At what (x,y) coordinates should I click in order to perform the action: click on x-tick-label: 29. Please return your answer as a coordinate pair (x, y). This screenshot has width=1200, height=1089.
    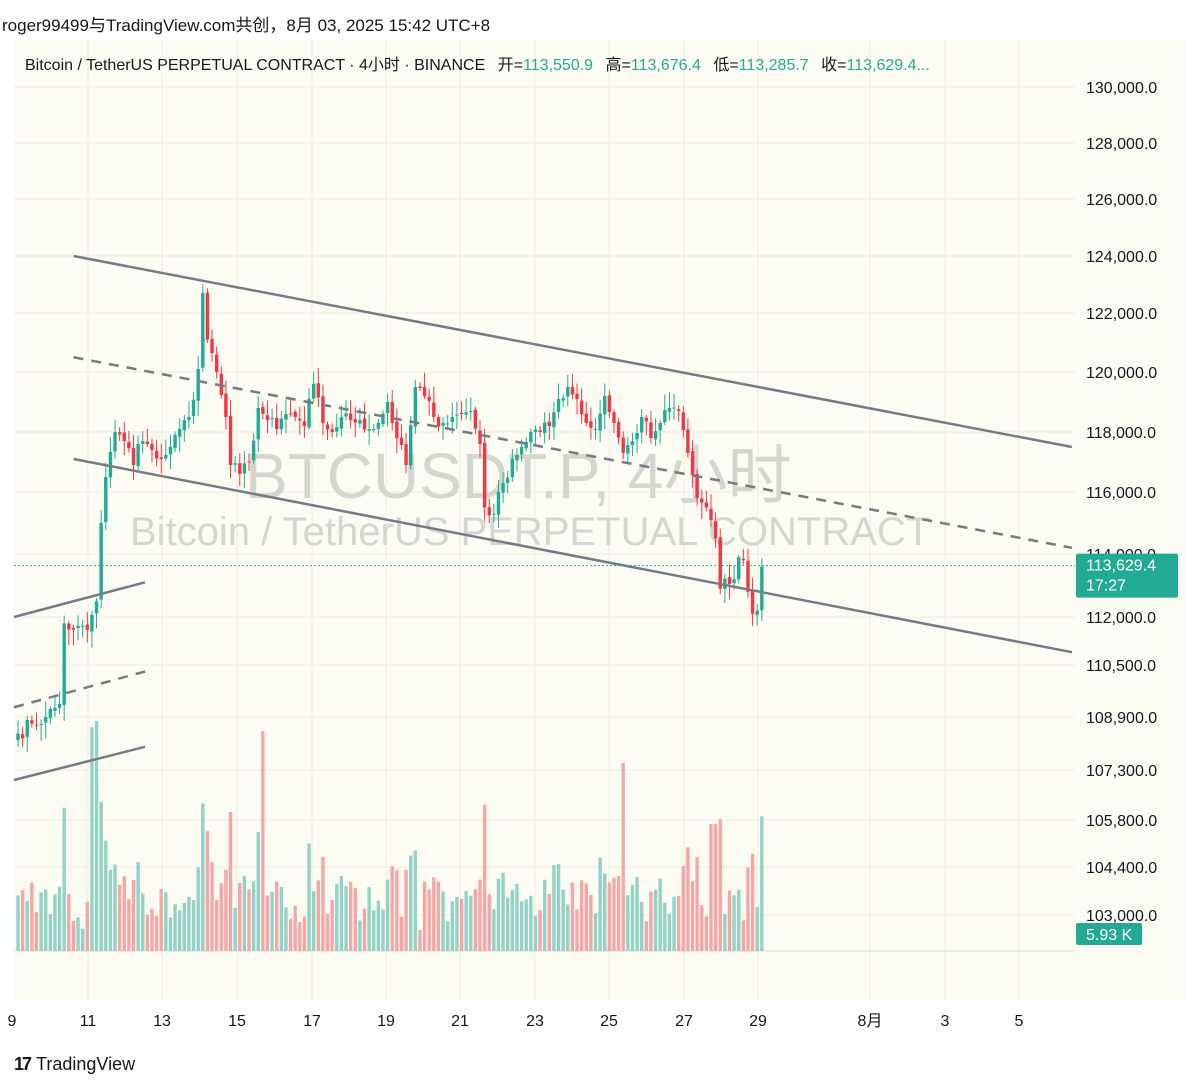
    Looking at the image, I should click on (758, 1021).